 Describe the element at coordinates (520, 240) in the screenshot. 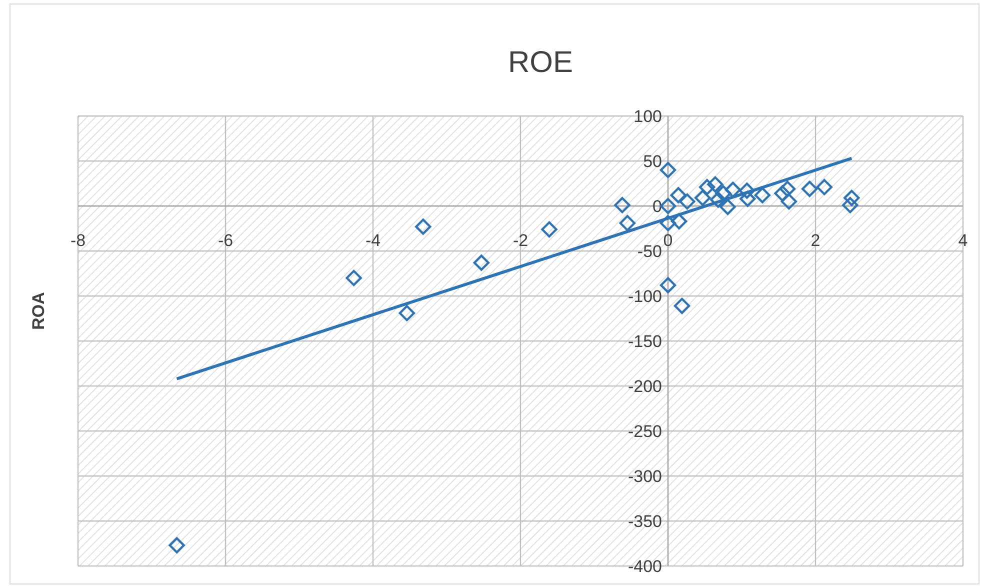

I see `x-tick-label: -2` at that location.